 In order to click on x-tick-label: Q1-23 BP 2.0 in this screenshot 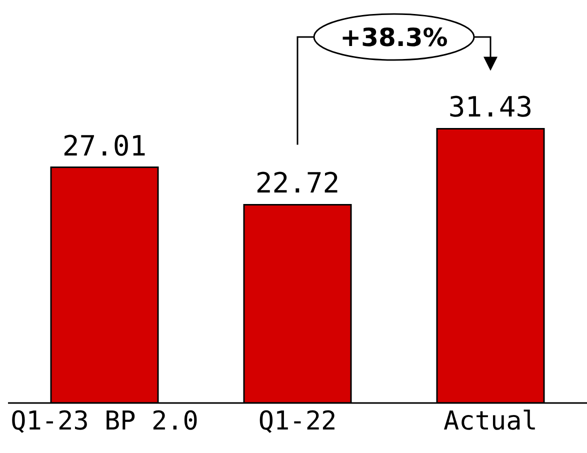, I will do `click(104, 421)`.